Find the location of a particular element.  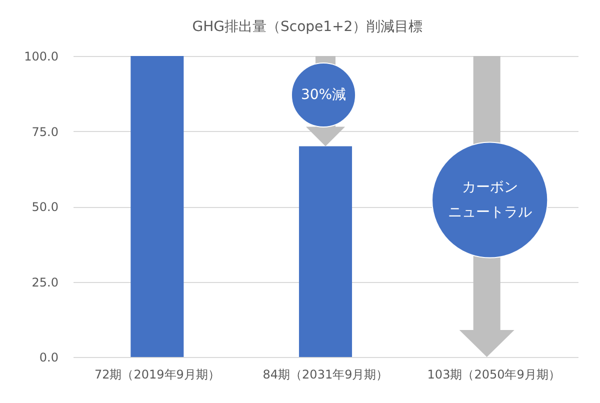

annotation: 30%減 is located at coordinates (323, 95).